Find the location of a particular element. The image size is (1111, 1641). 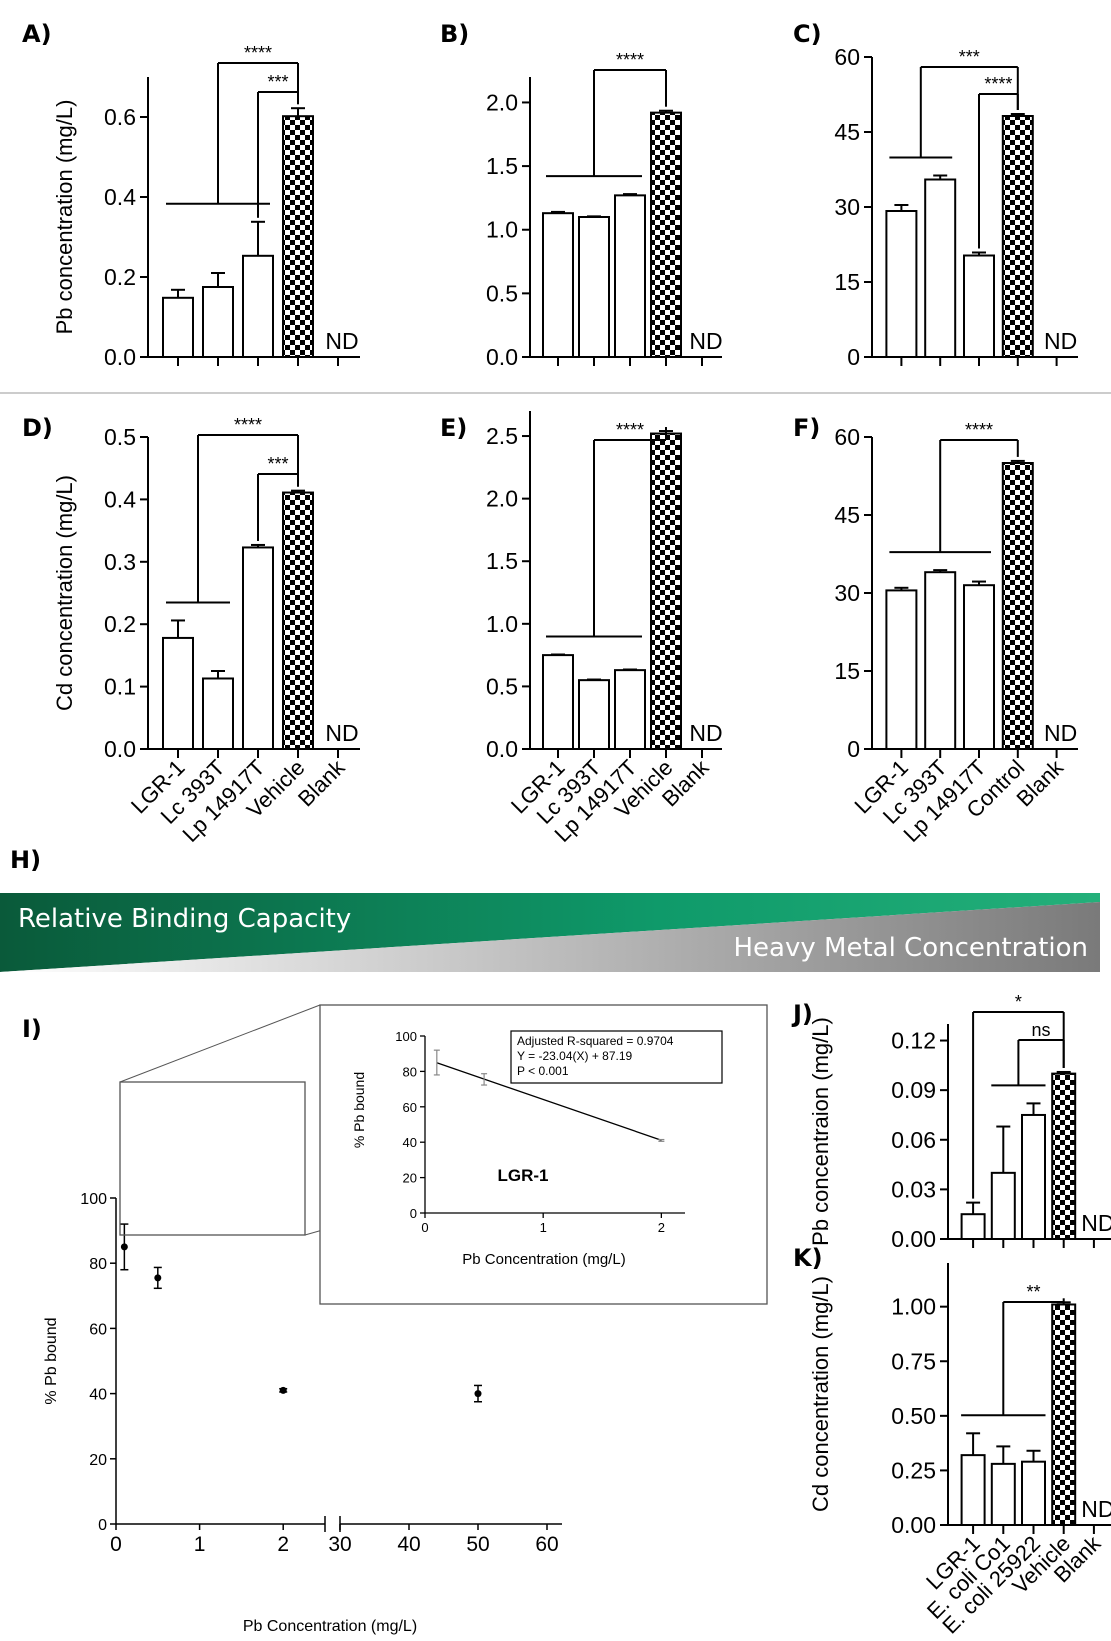

y-axis-label: Cd concentration (mg/L) is located at coordinates (64, 593).